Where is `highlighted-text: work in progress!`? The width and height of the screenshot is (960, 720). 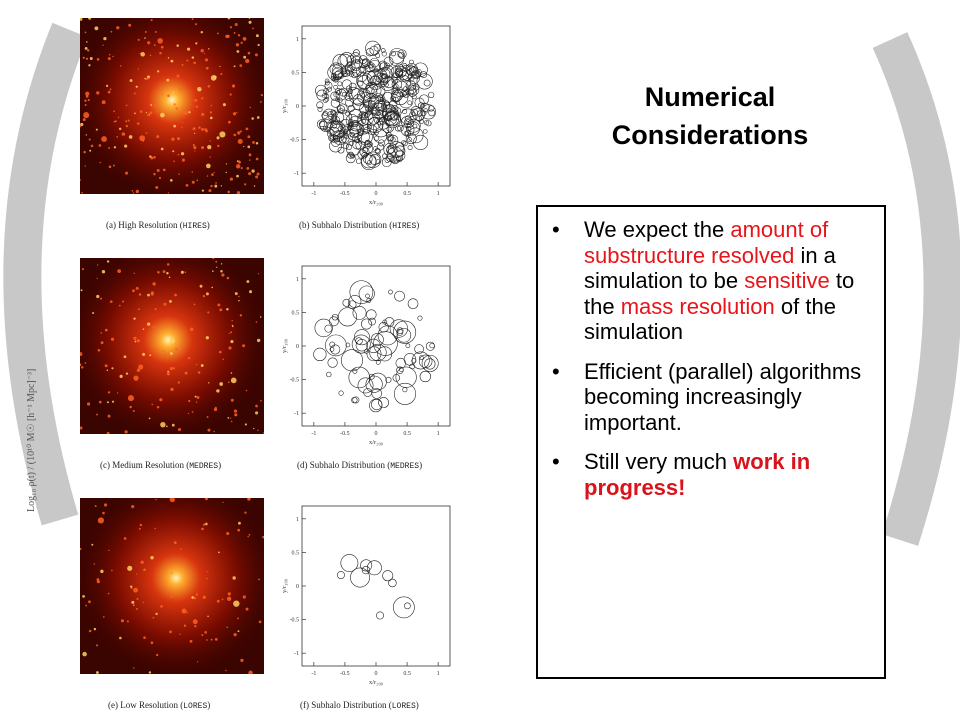
highlighted-text: work in progress! is located at coordinates (697, 474).